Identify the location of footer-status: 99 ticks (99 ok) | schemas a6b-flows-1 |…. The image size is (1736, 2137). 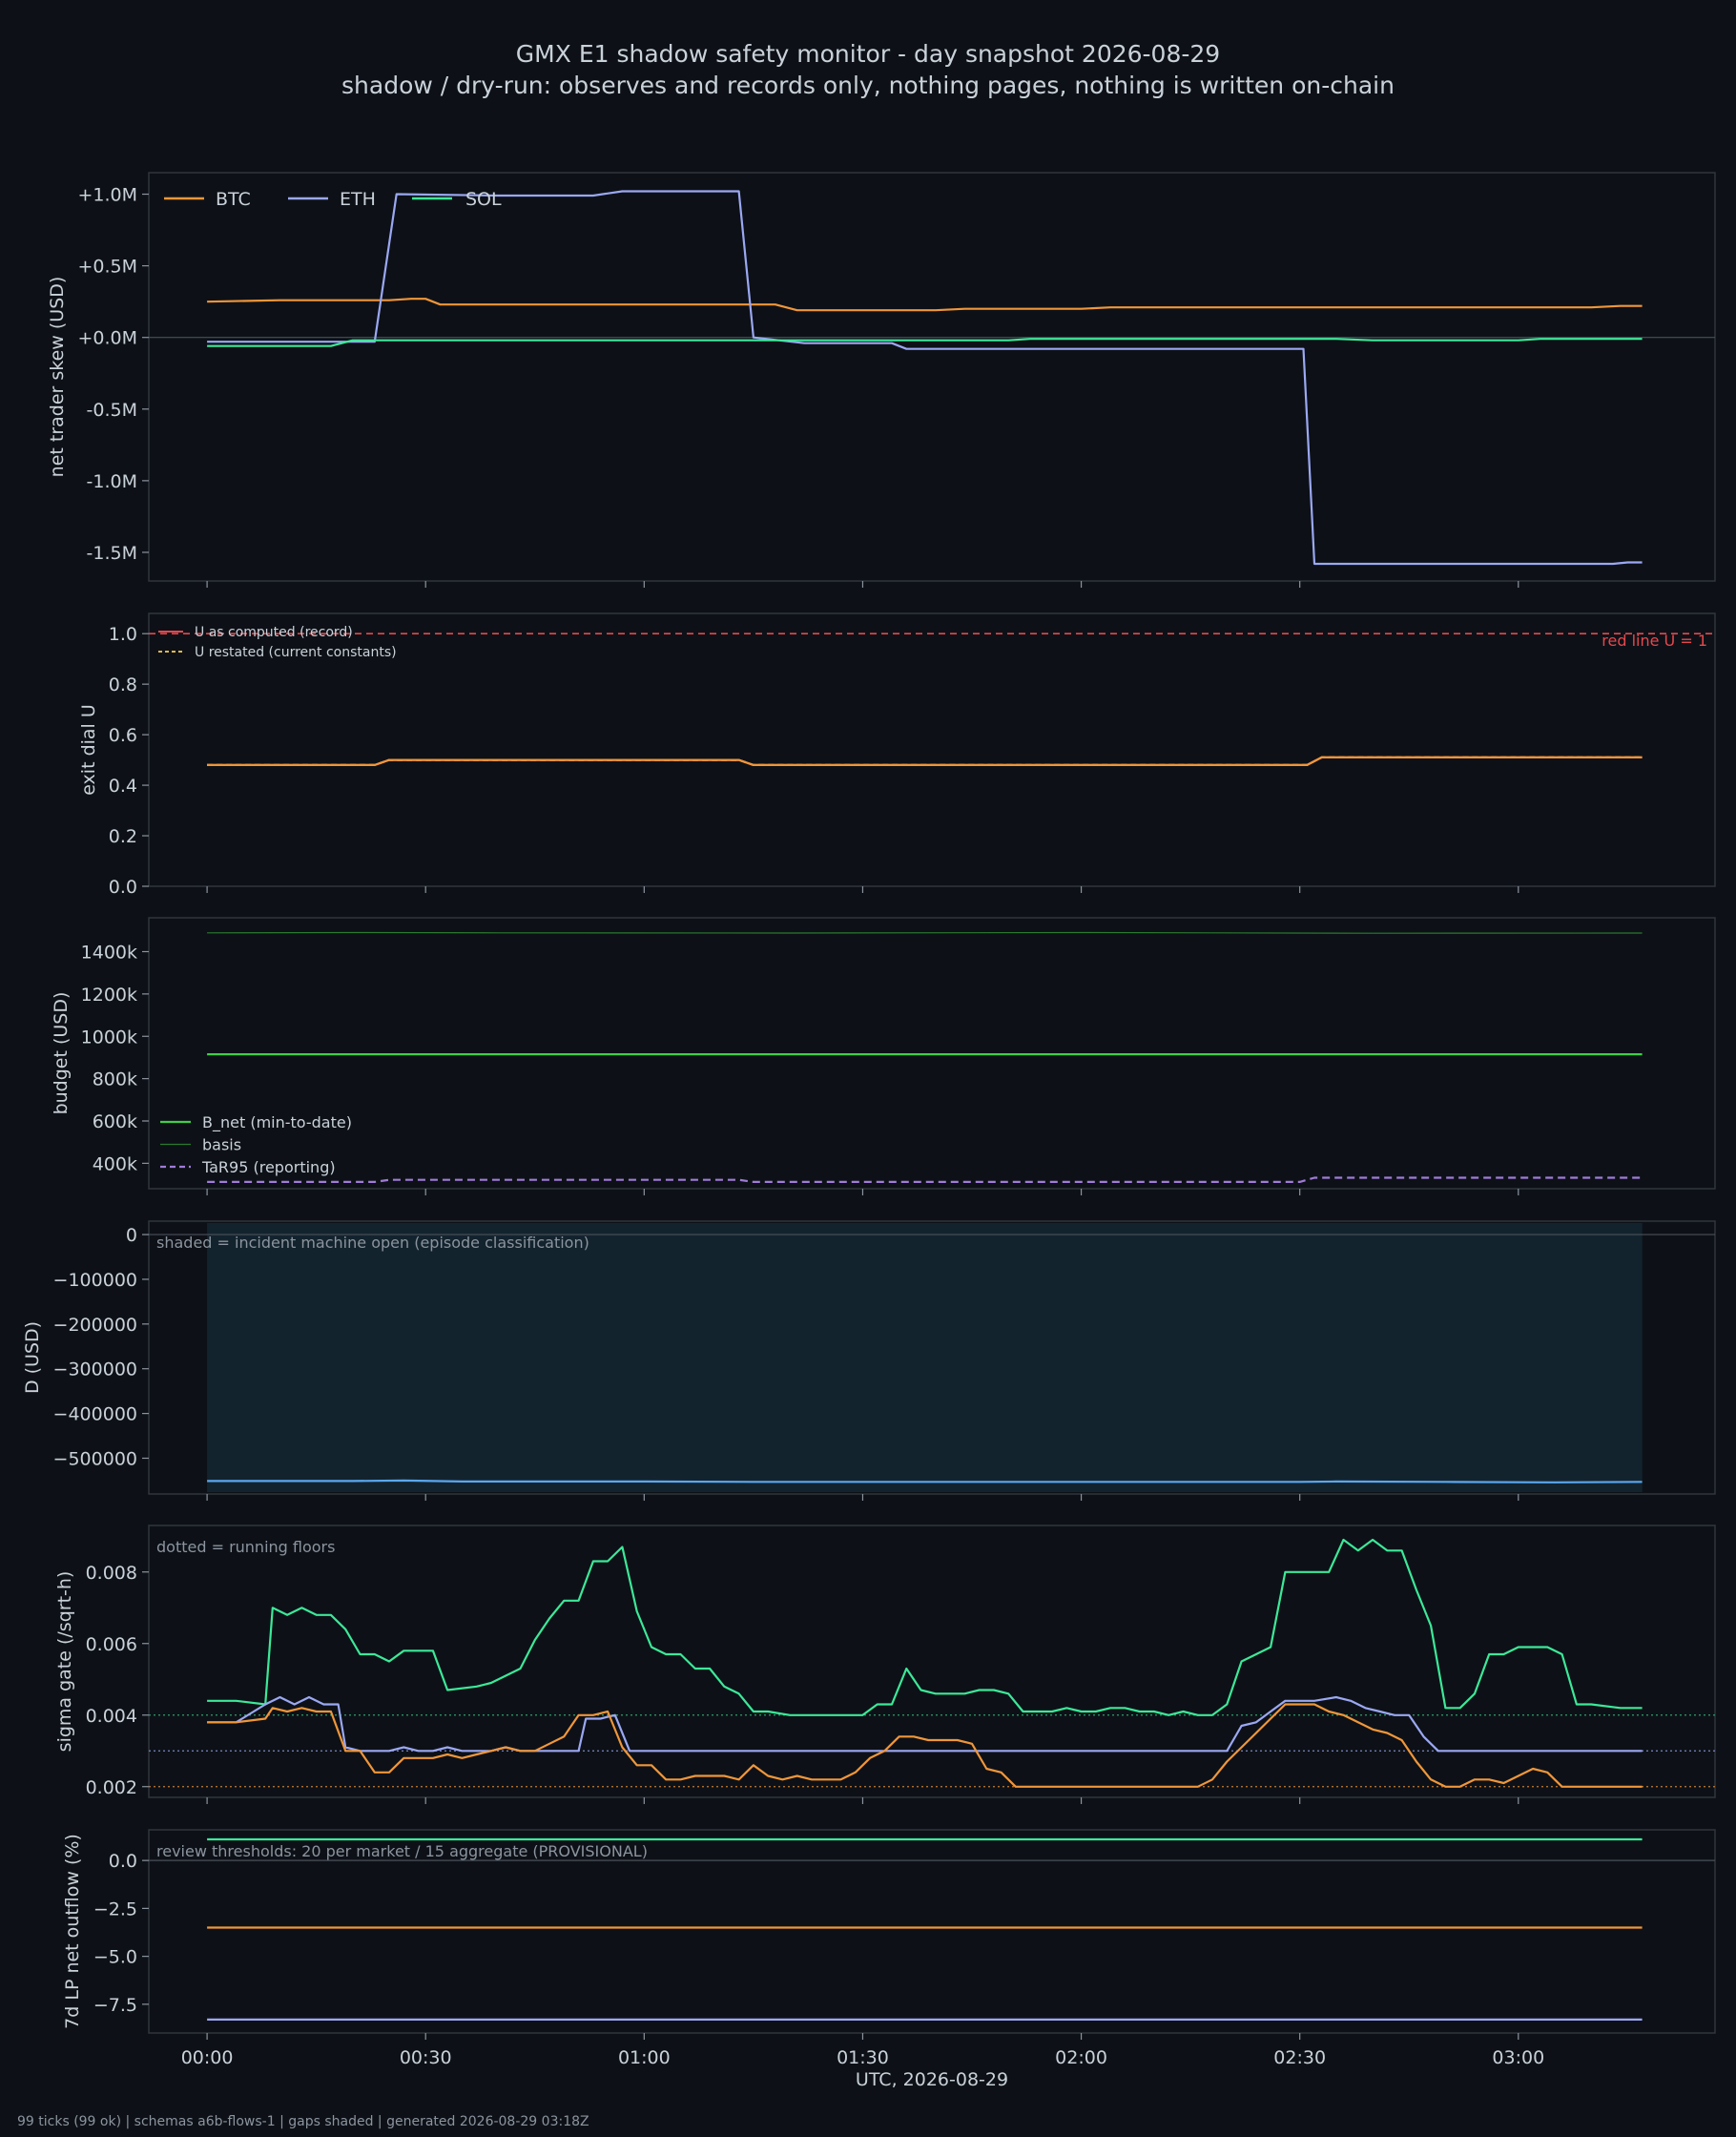
(303, 2121).